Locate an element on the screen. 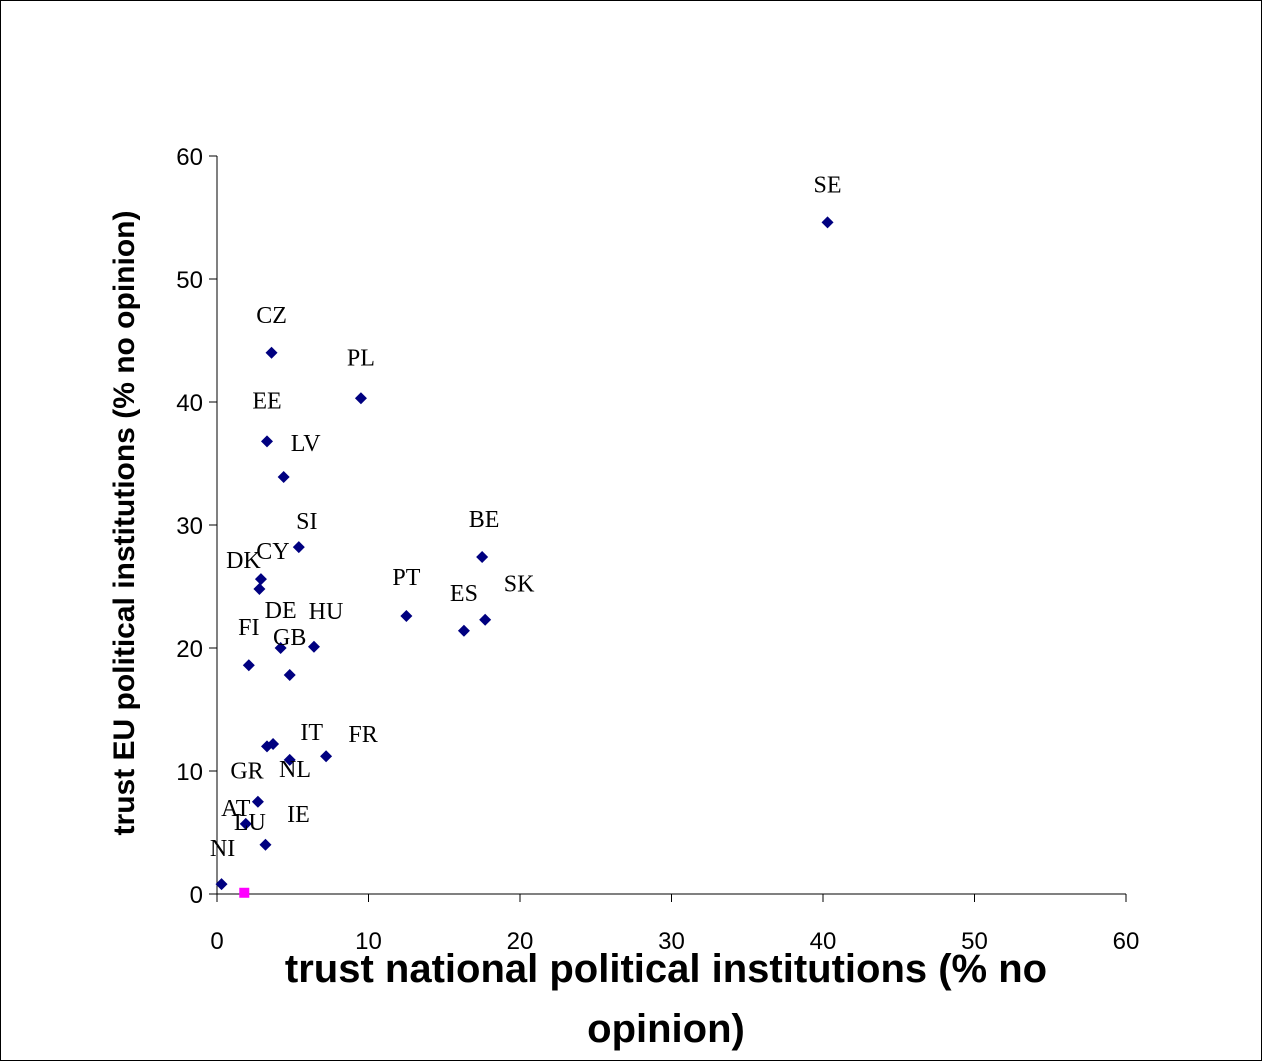 The width and height of the screenshot is (1262, 1062). point-label-lv: LV is located at coordinates (306, 444).